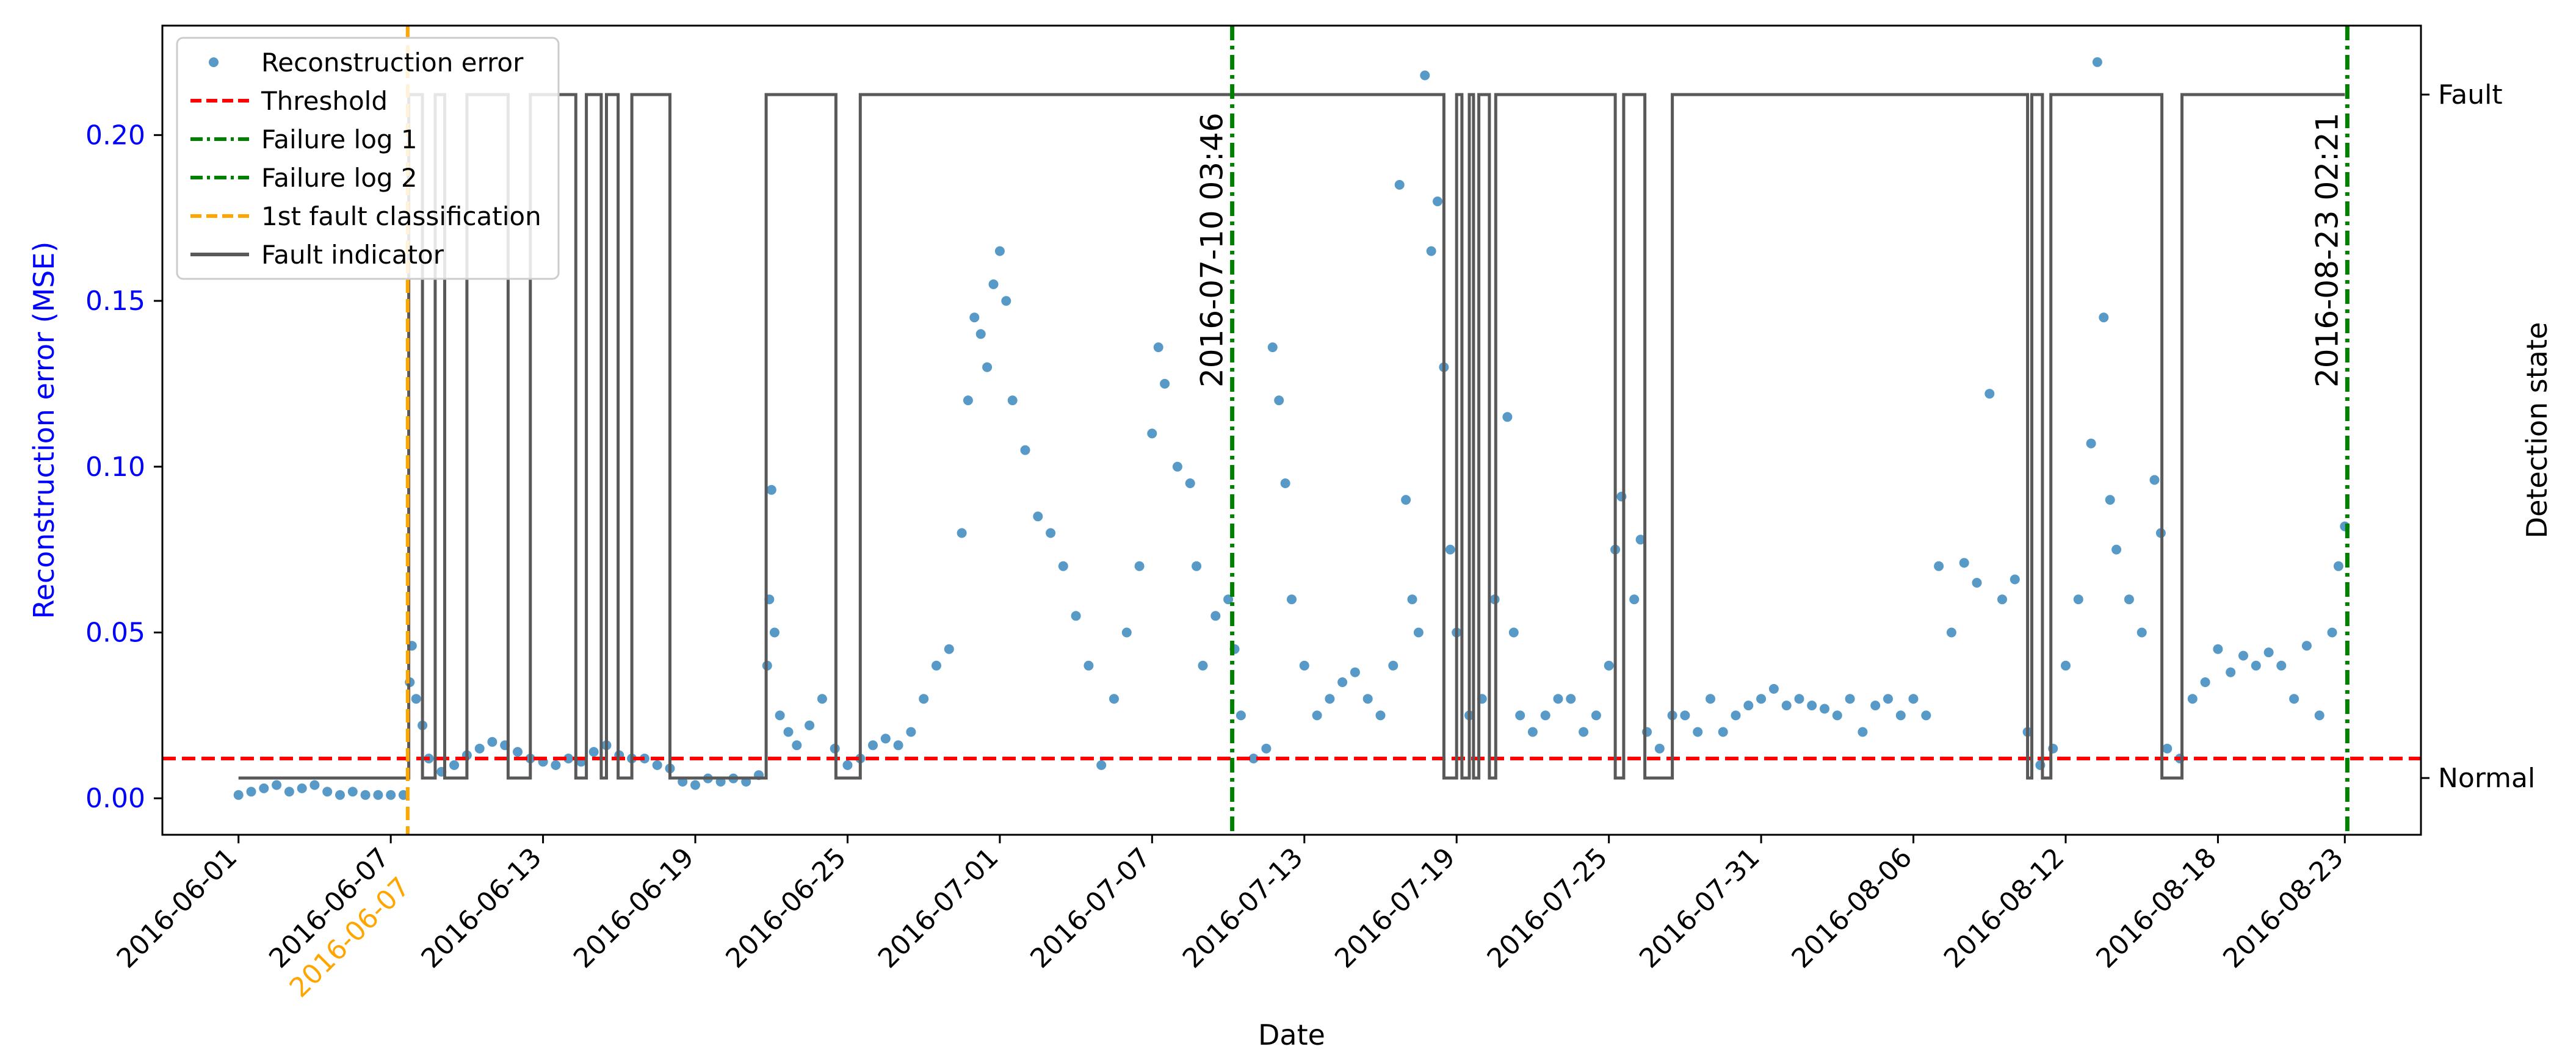 Image resolution: width=2576 pixels, height=1063 pixels. What do you see at coordinates (2486, 778) in the screenshot?
I see `y2-tick-label: Normal` at bounding box center [2486, 778].